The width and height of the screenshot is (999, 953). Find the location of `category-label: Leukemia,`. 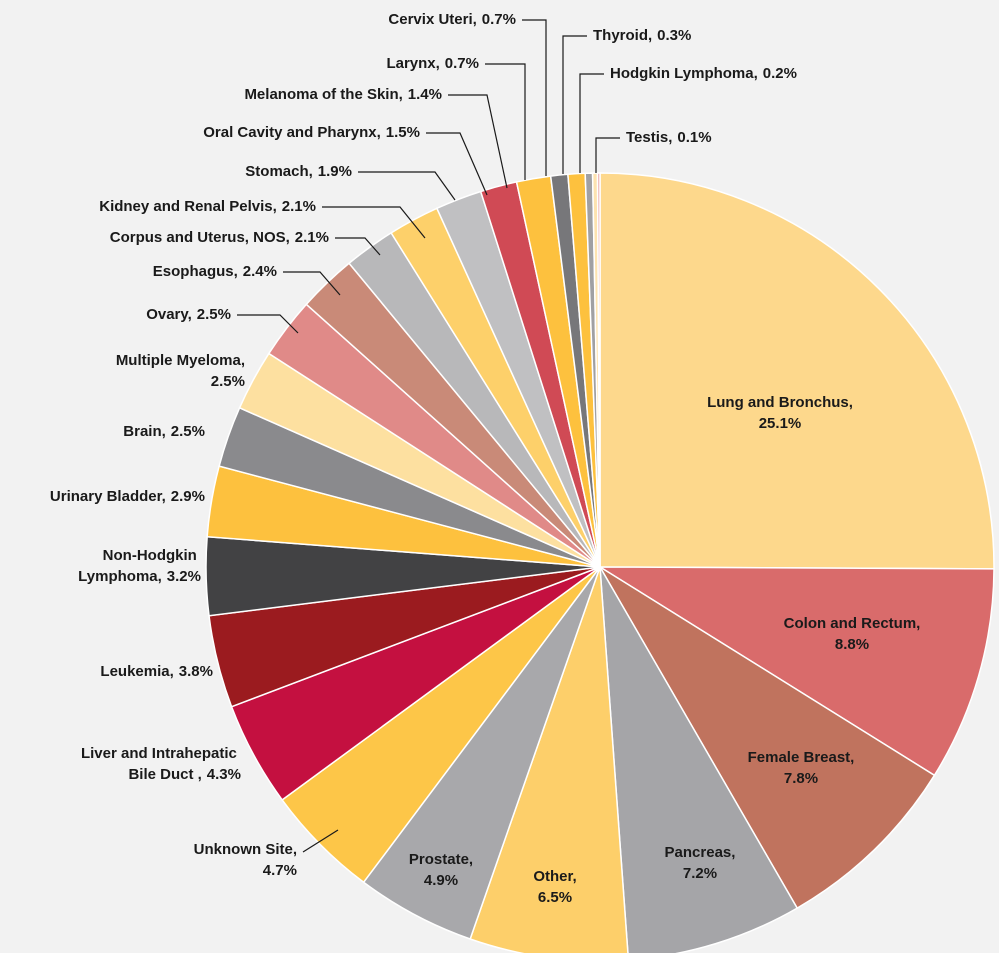

category-label: Leukemia, is located at coordinates (136, 671).